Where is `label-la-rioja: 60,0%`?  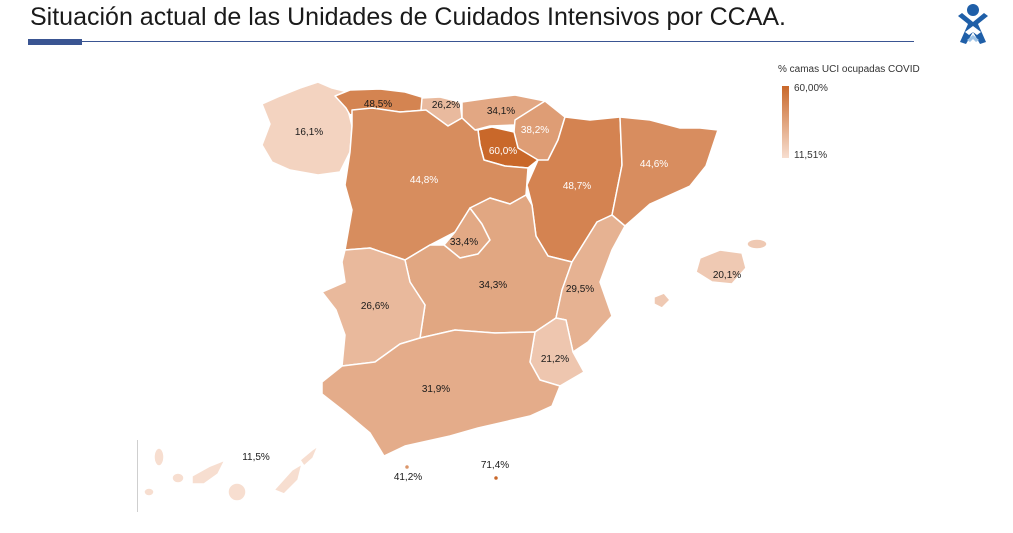
label-la-rioja: 60,0% is located at coordinates (503, 151).